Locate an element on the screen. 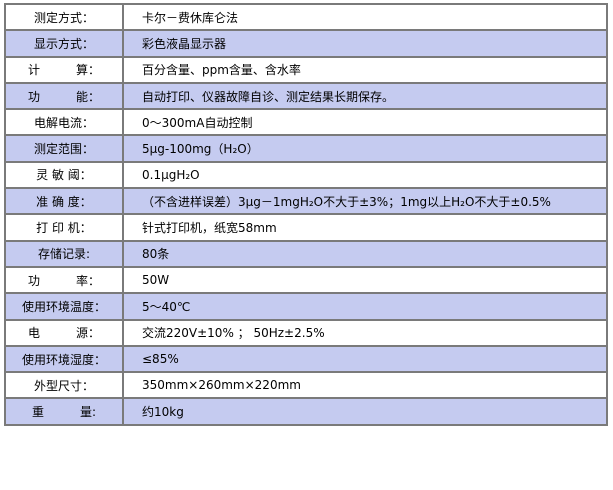 The width and height of the screenshot is (613, 490). spec-row: 使用环境温度： 5～40℃ is located at coordinates (306, 306).